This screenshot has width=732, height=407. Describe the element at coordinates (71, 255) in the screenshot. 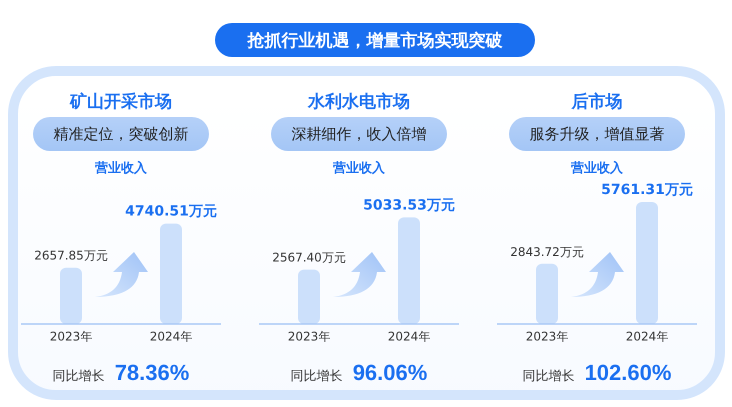

I see `data-label: 2657.85万元` at that location.